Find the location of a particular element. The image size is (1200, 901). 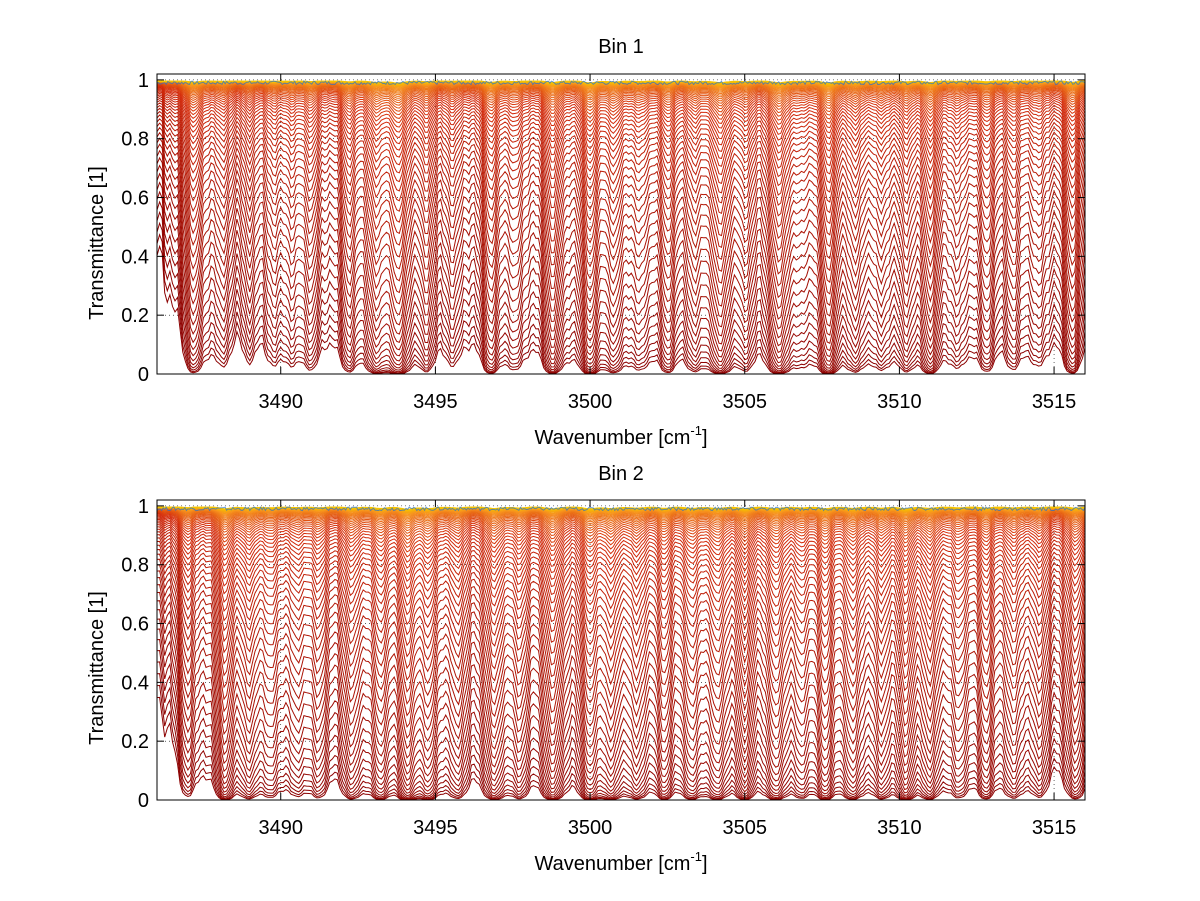

y-tick-label: 0.2 is located at coordinates (135, 316).